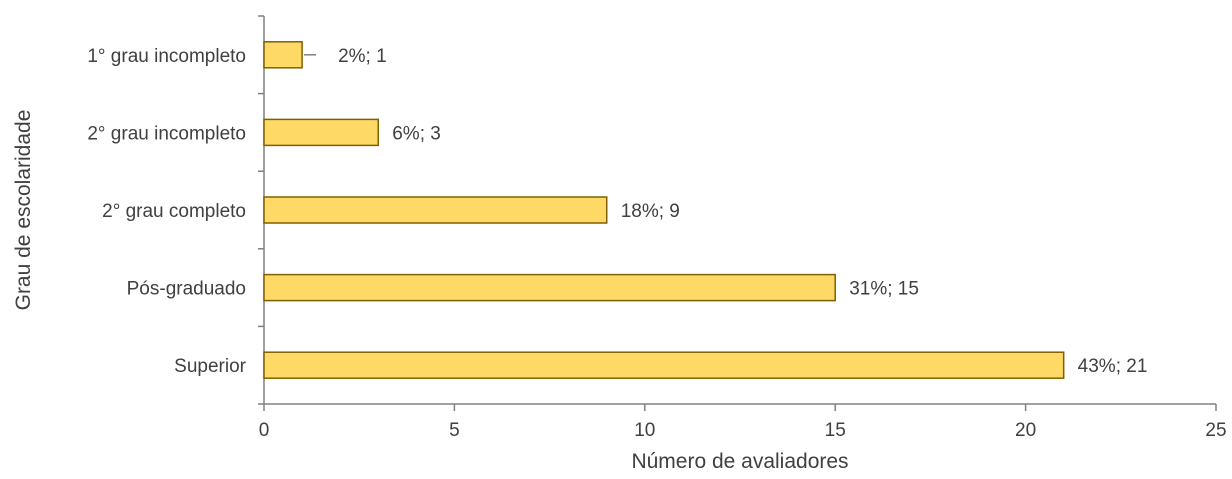  I want to click on category-label: Pós-graduado, so click(186, 289).